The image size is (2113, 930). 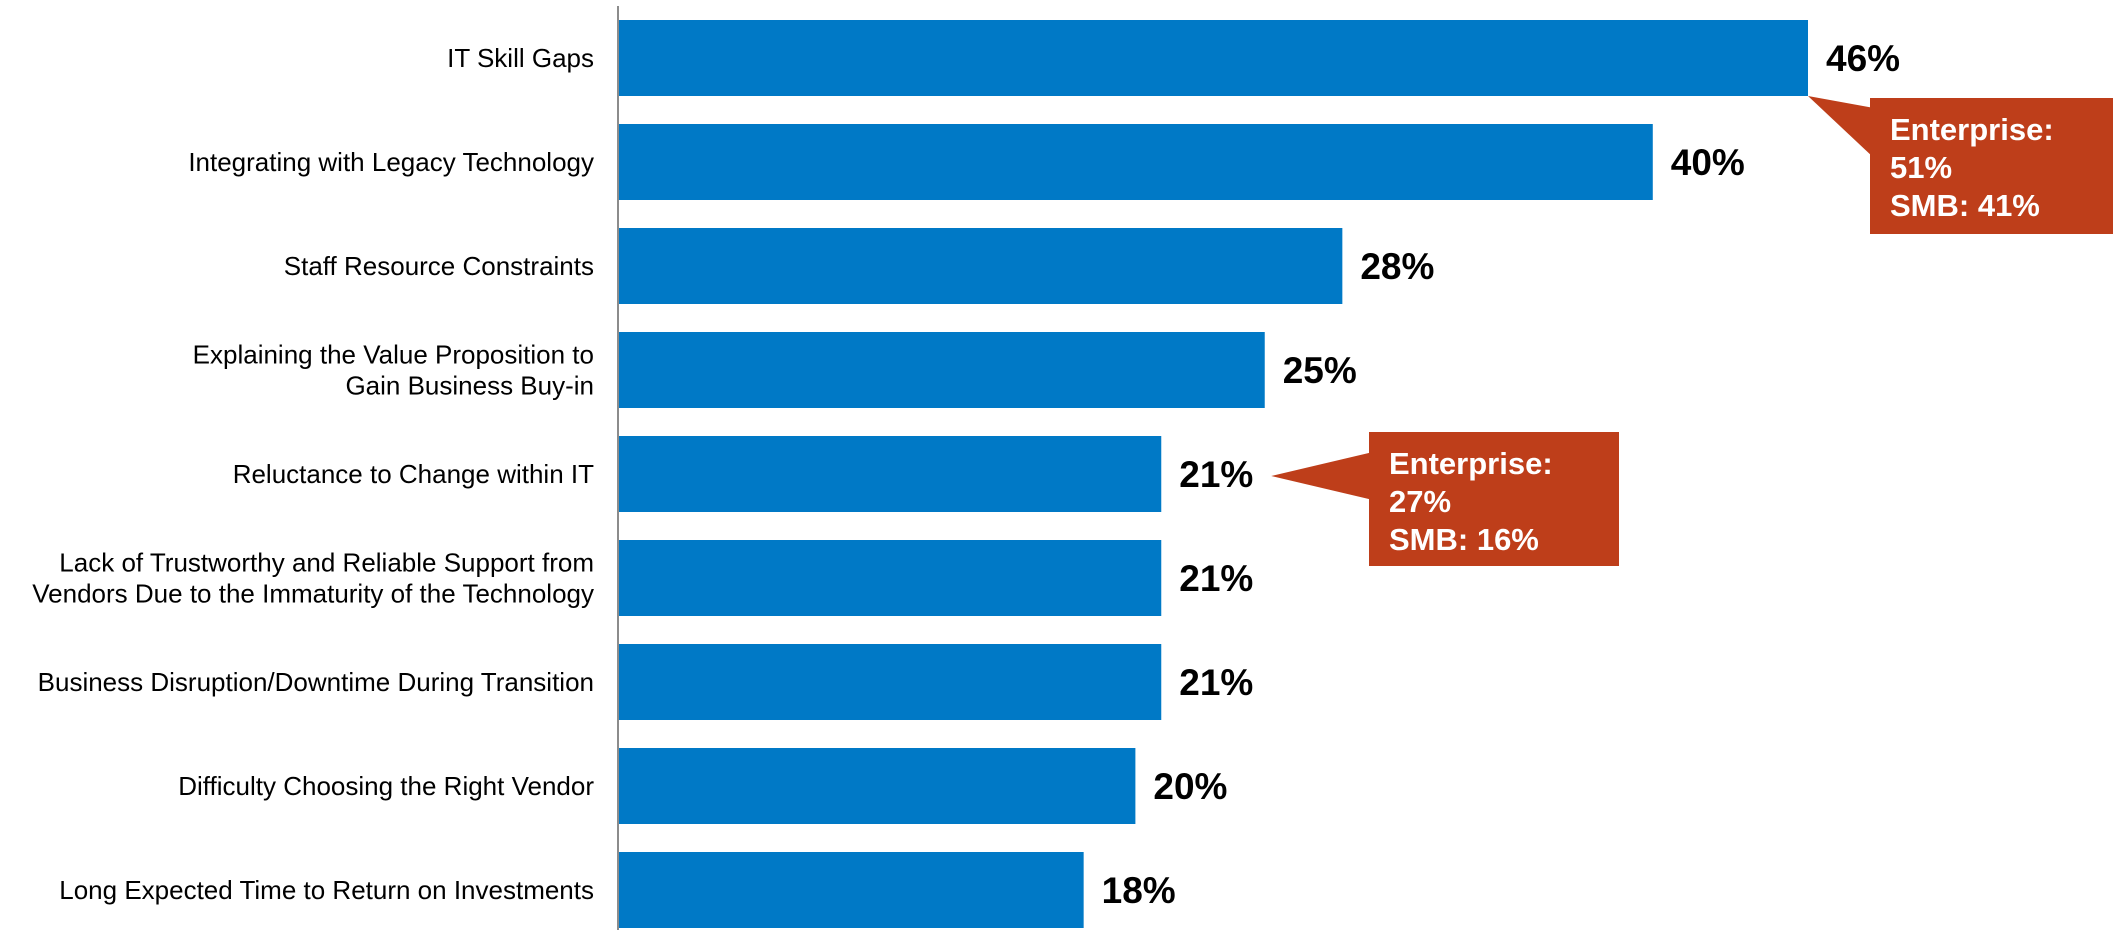 What do you see at coordinates (1863, 58) in the screenshot?
I see `value-label-1: 46%` at bounding box center [1863, 58].